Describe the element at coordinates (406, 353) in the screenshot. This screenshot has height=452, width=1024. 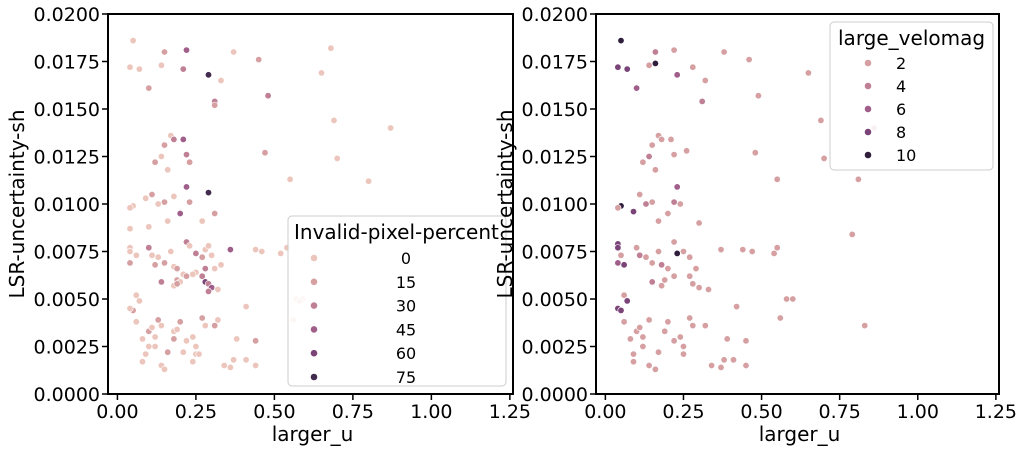
I see `legend-label: 60` at that location.